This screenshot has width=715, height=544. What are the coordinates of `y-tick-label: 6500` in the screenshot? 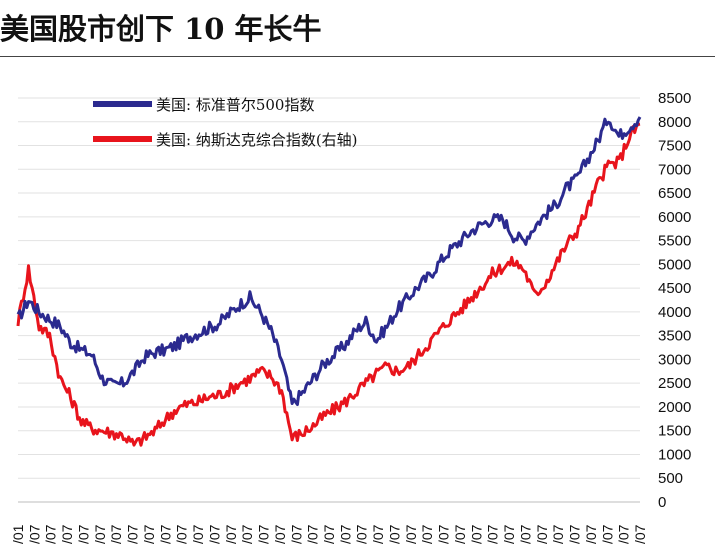 It's located at (674, 193).